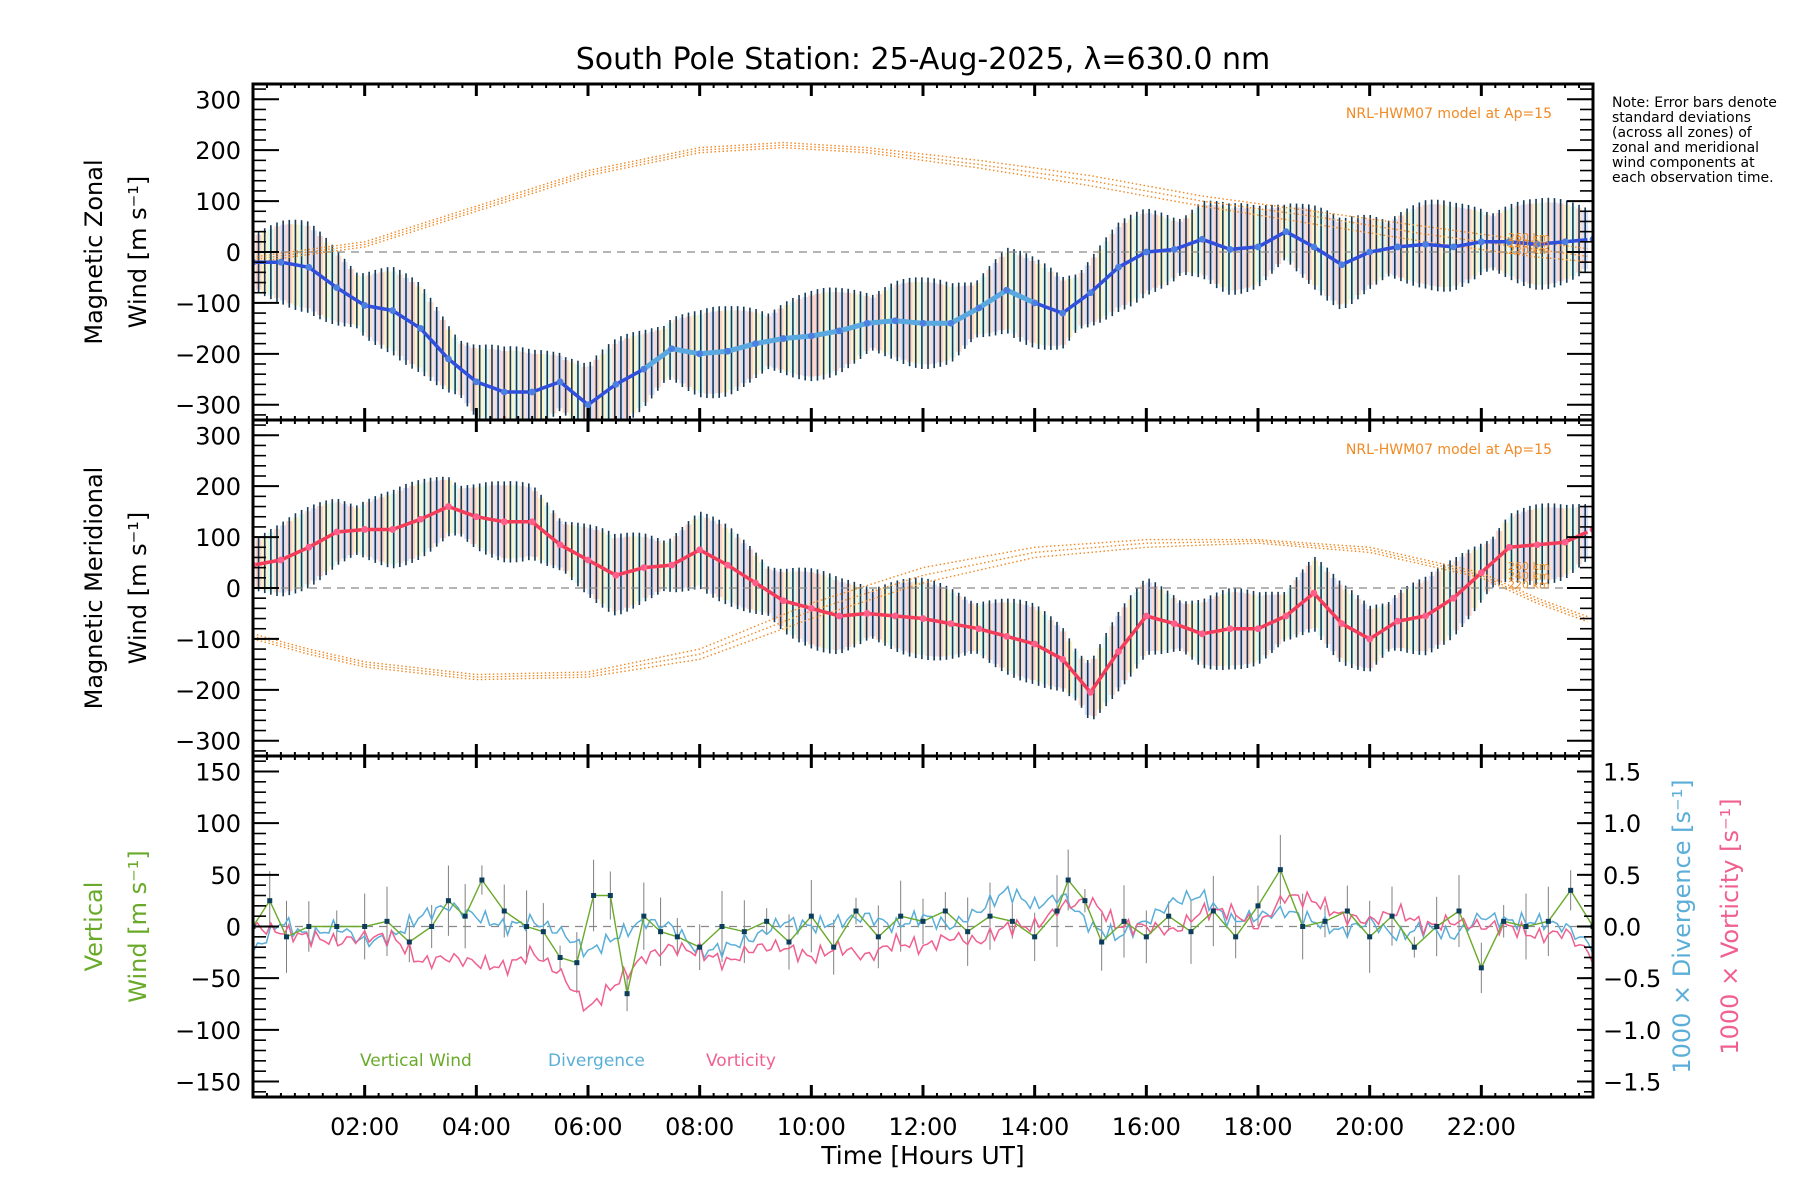 The width and height of the screenshot is (1800, 1200). I want to click on right-tick-label: −1.0, so click(1632, 1031).